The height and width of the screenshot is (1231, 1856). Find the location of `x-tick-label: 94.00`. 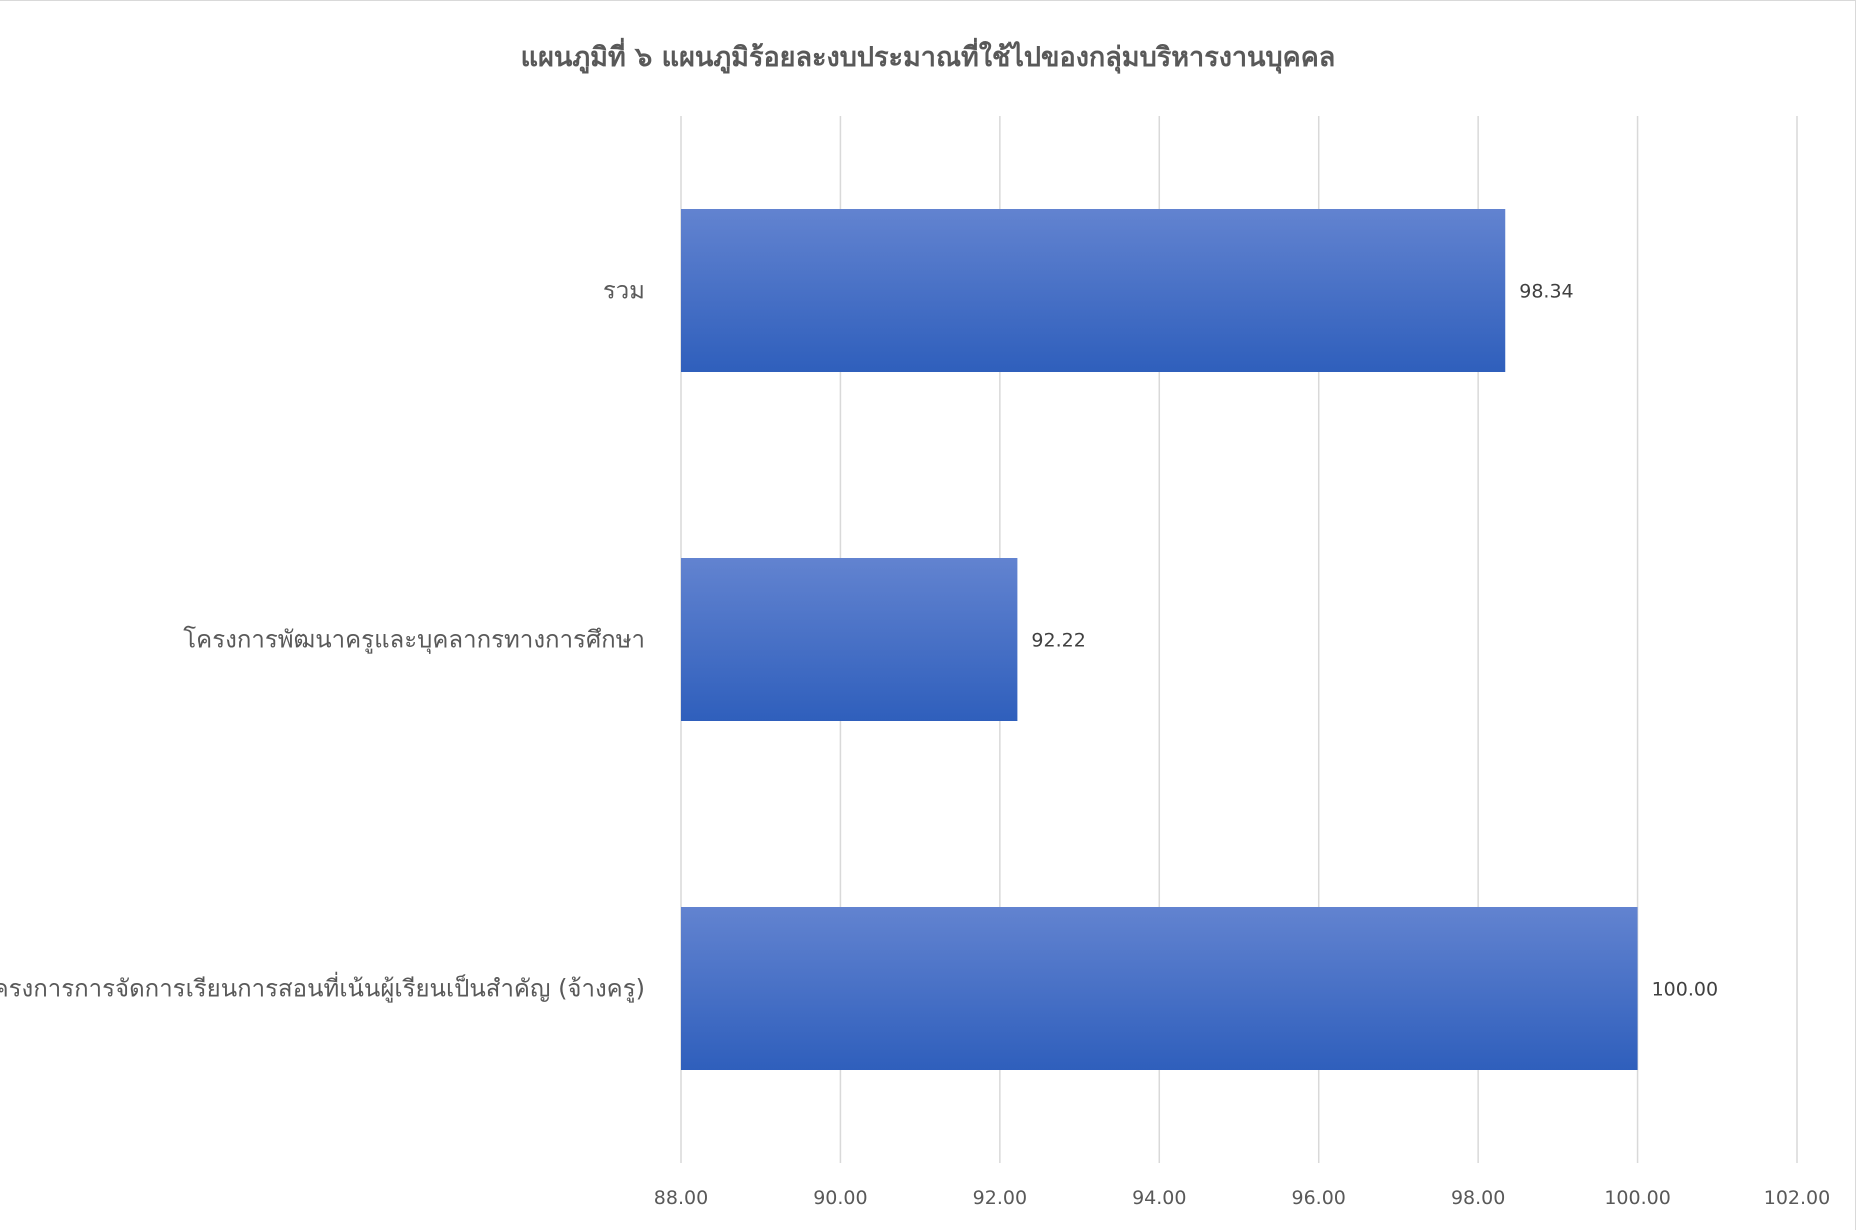

x-tick-label: 94.00 is located at coordinates (1159, 1198).